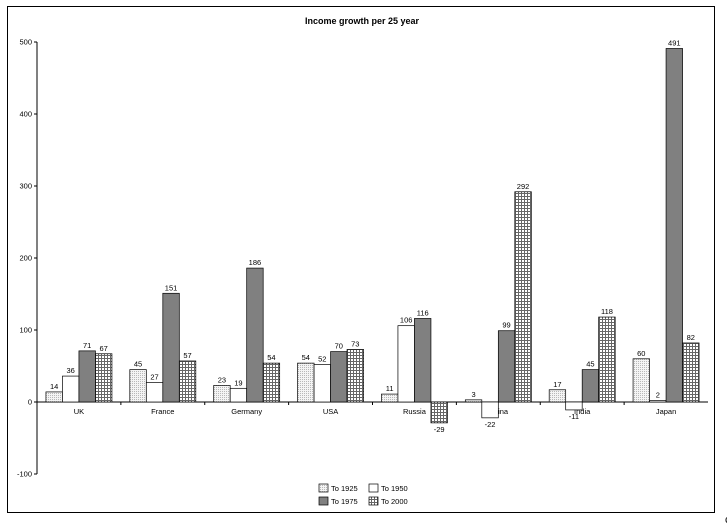 This screenshot has width=727, height=526. What do you see at coordinates (25, 186) in the screenshot?
I see `y-tick-label: 300` at bounding box center [25, 186].